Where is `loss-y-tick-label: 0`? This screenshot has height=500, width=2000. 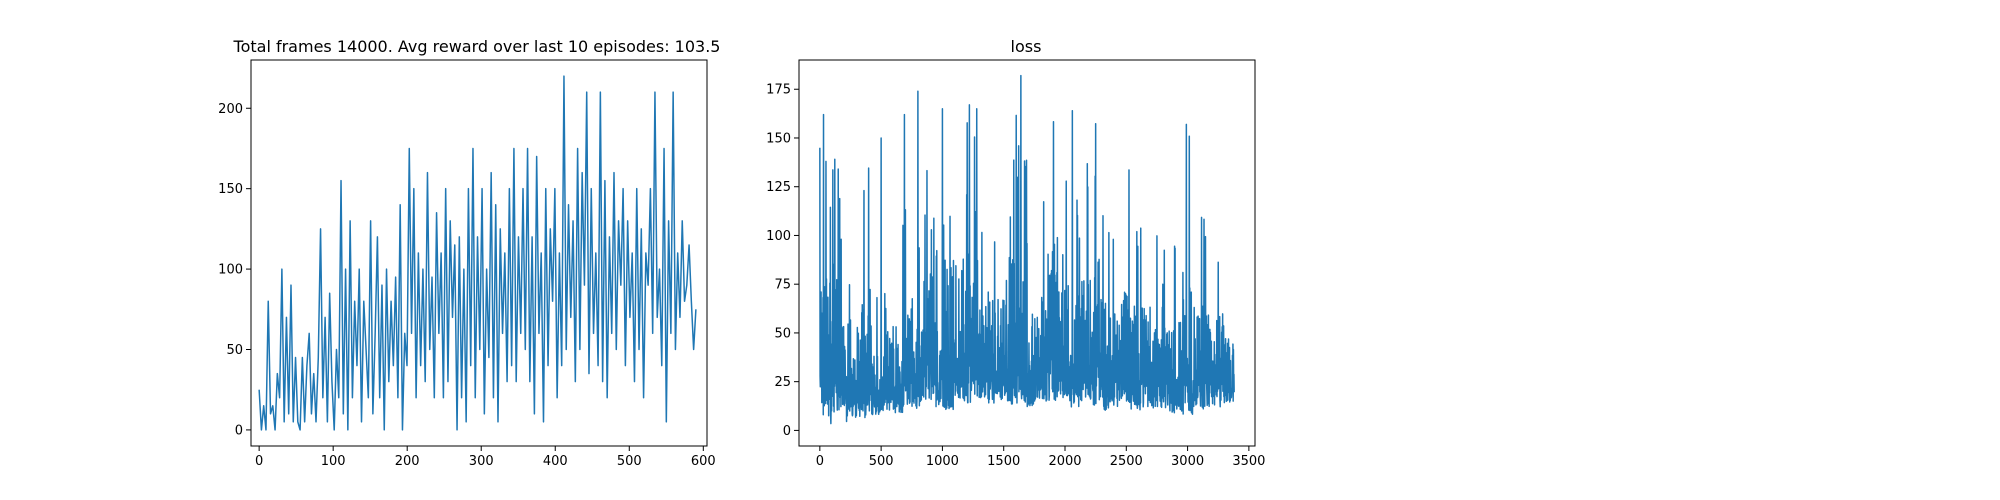 loss-y-tick-label: 0 is located at coordinates (787, 431).